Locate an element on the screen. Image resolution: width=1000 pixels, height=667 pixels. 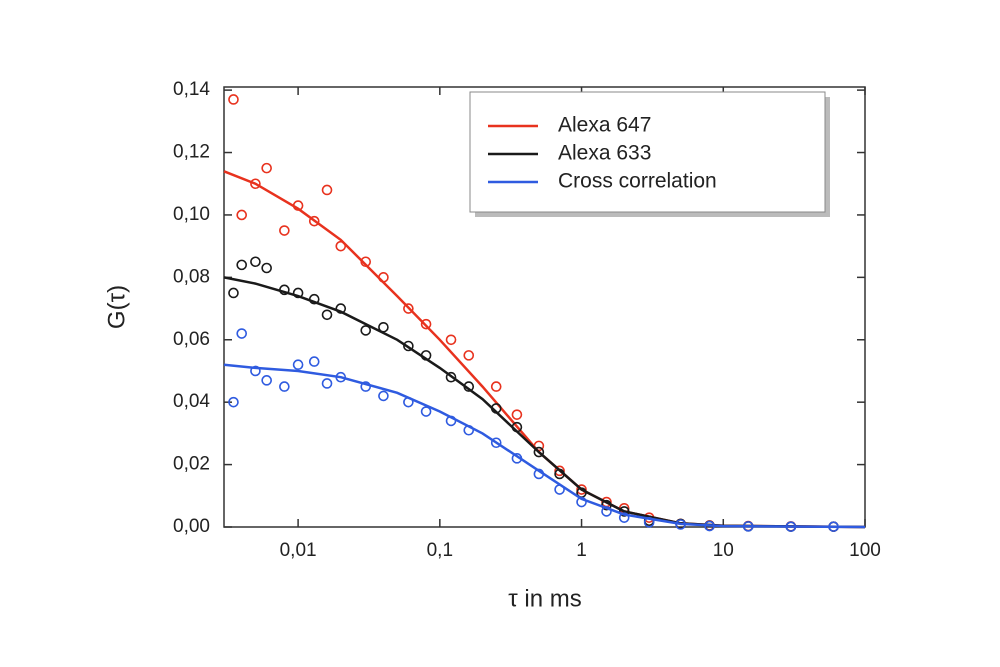
y-tick-label: 0,14 is located at coordinates (191, 89).